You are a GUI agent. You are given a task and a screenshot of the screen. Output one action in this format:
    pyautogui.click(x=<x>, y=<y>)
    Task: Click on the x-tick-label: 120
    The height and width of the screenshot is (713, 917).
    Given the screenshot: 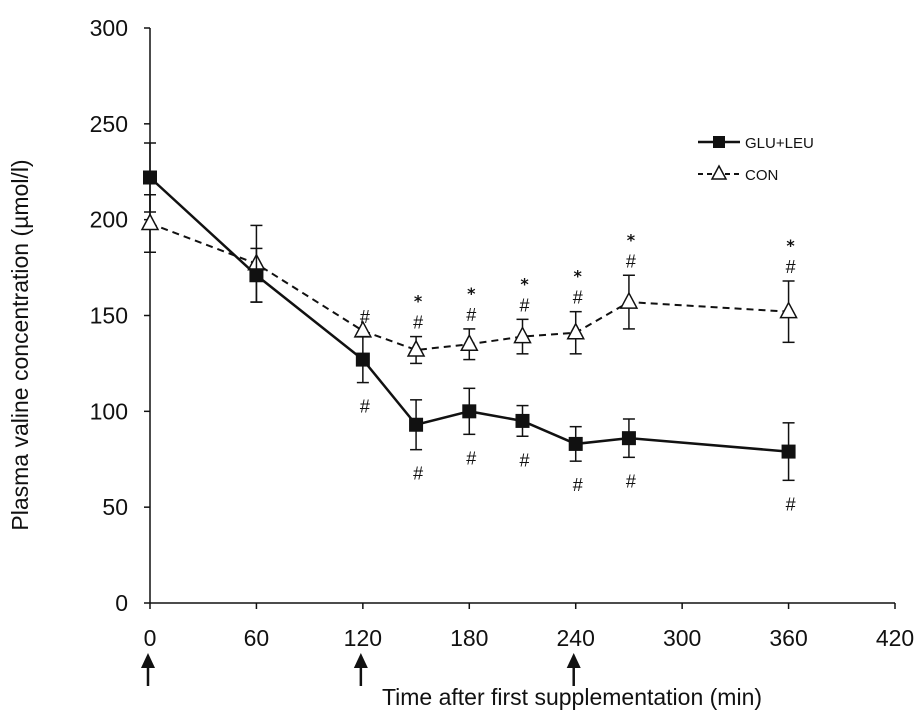 What is the action you would take?
    pyautogui.click(x=363, y=638)
    